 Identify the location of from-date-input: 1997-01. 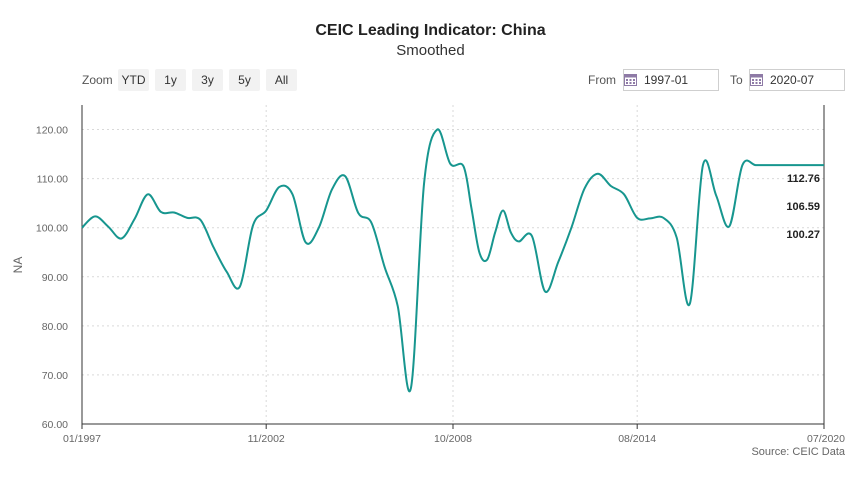
(671, 80).